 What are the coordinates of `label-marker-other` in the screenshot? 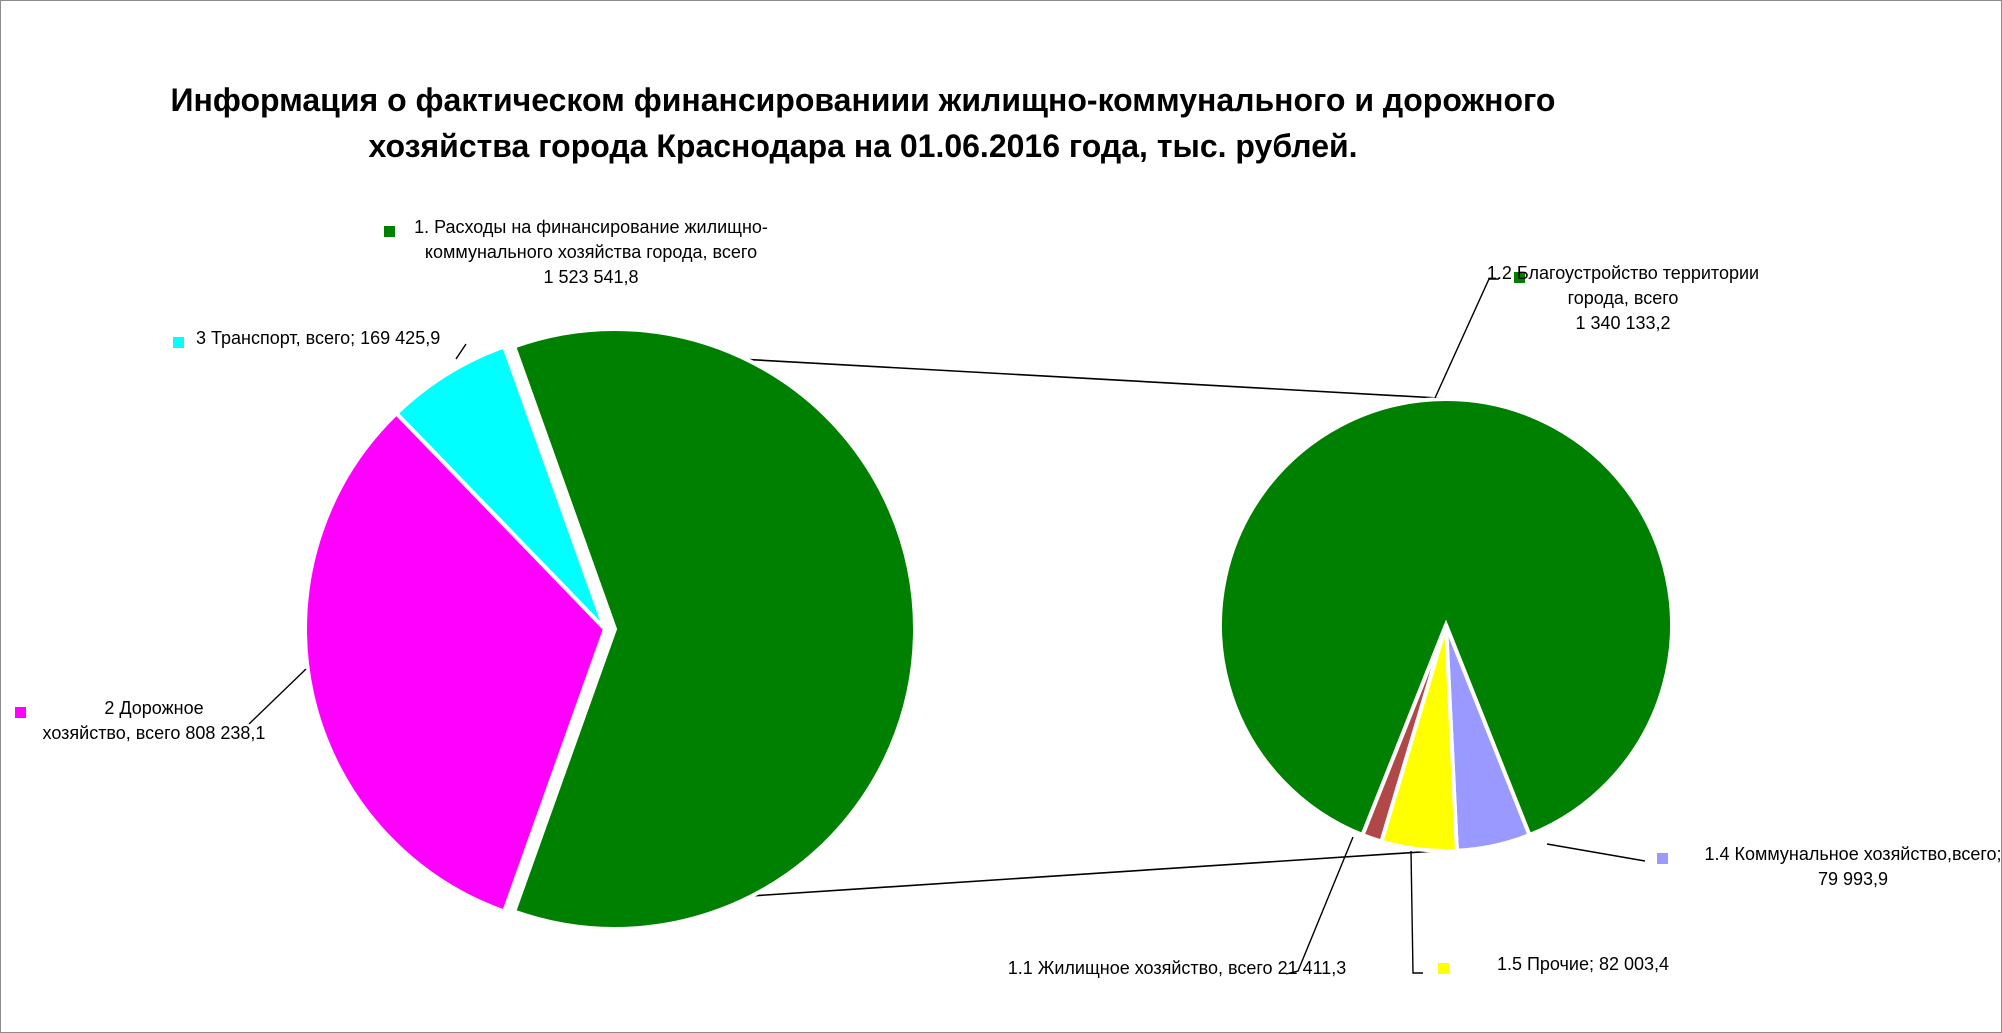 It's located at (1443, 968).